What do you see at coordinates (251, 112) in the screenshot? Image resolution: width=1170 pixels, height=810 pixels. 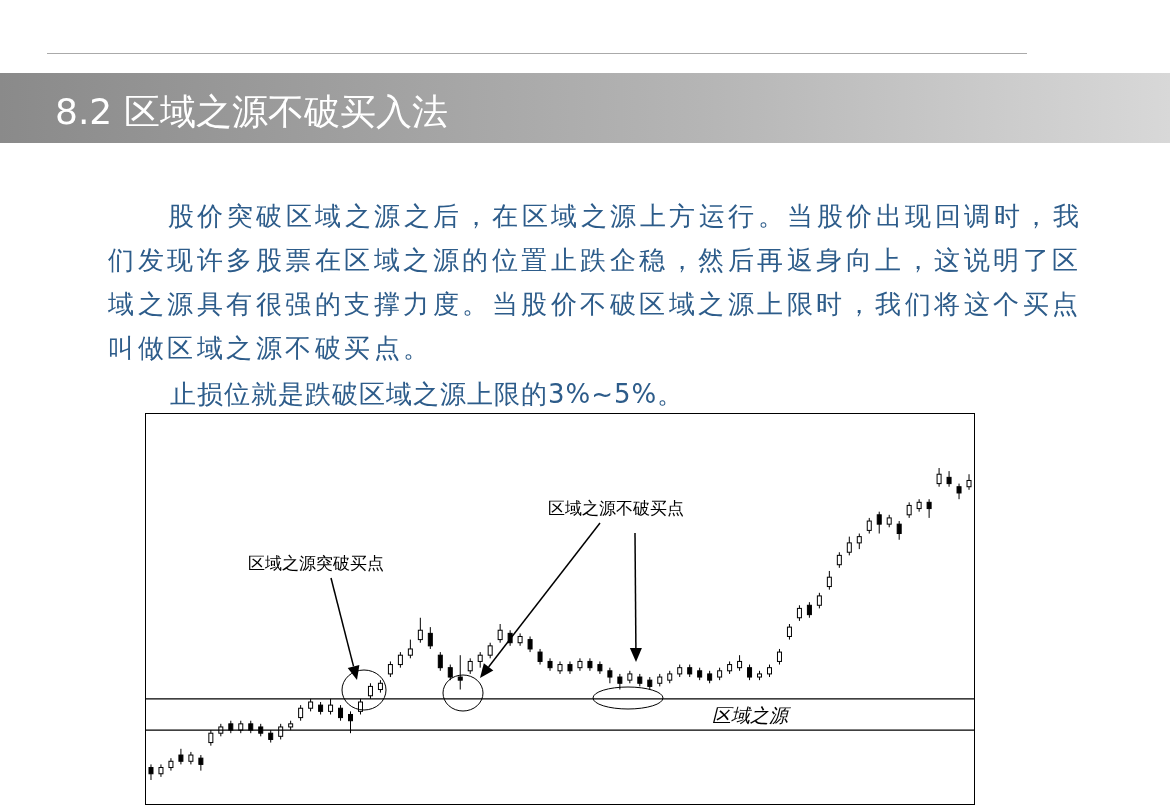 I see `chart-title: 8.2 区域之源不破买入法` at bounding box center [251, 112].